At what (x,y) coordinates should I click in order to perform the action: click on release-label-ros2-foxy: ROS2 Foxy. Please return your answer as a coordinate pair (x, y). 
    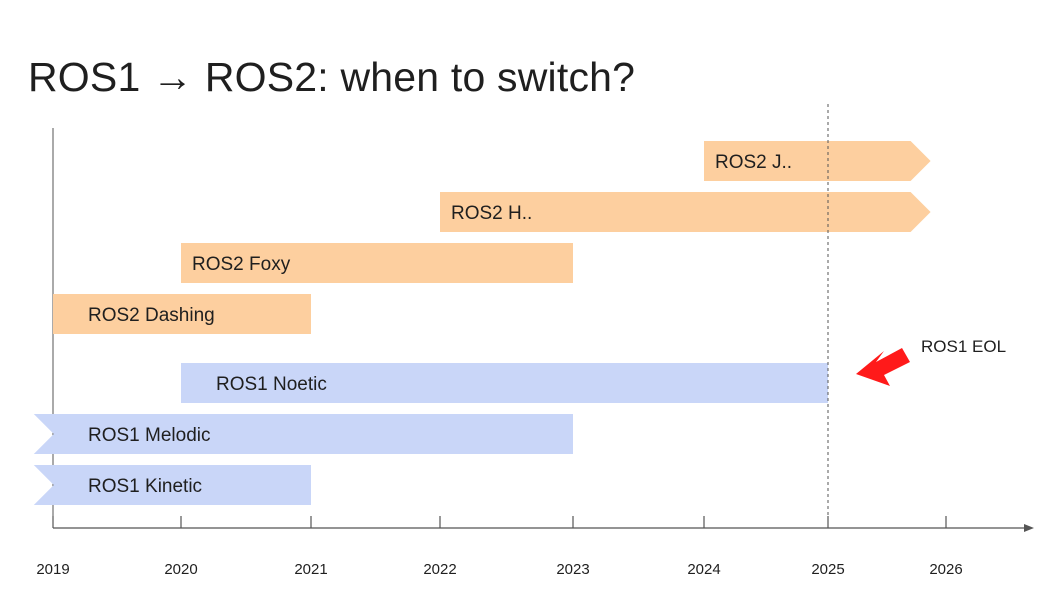
    Looking at the image, I should click on (241, 264).